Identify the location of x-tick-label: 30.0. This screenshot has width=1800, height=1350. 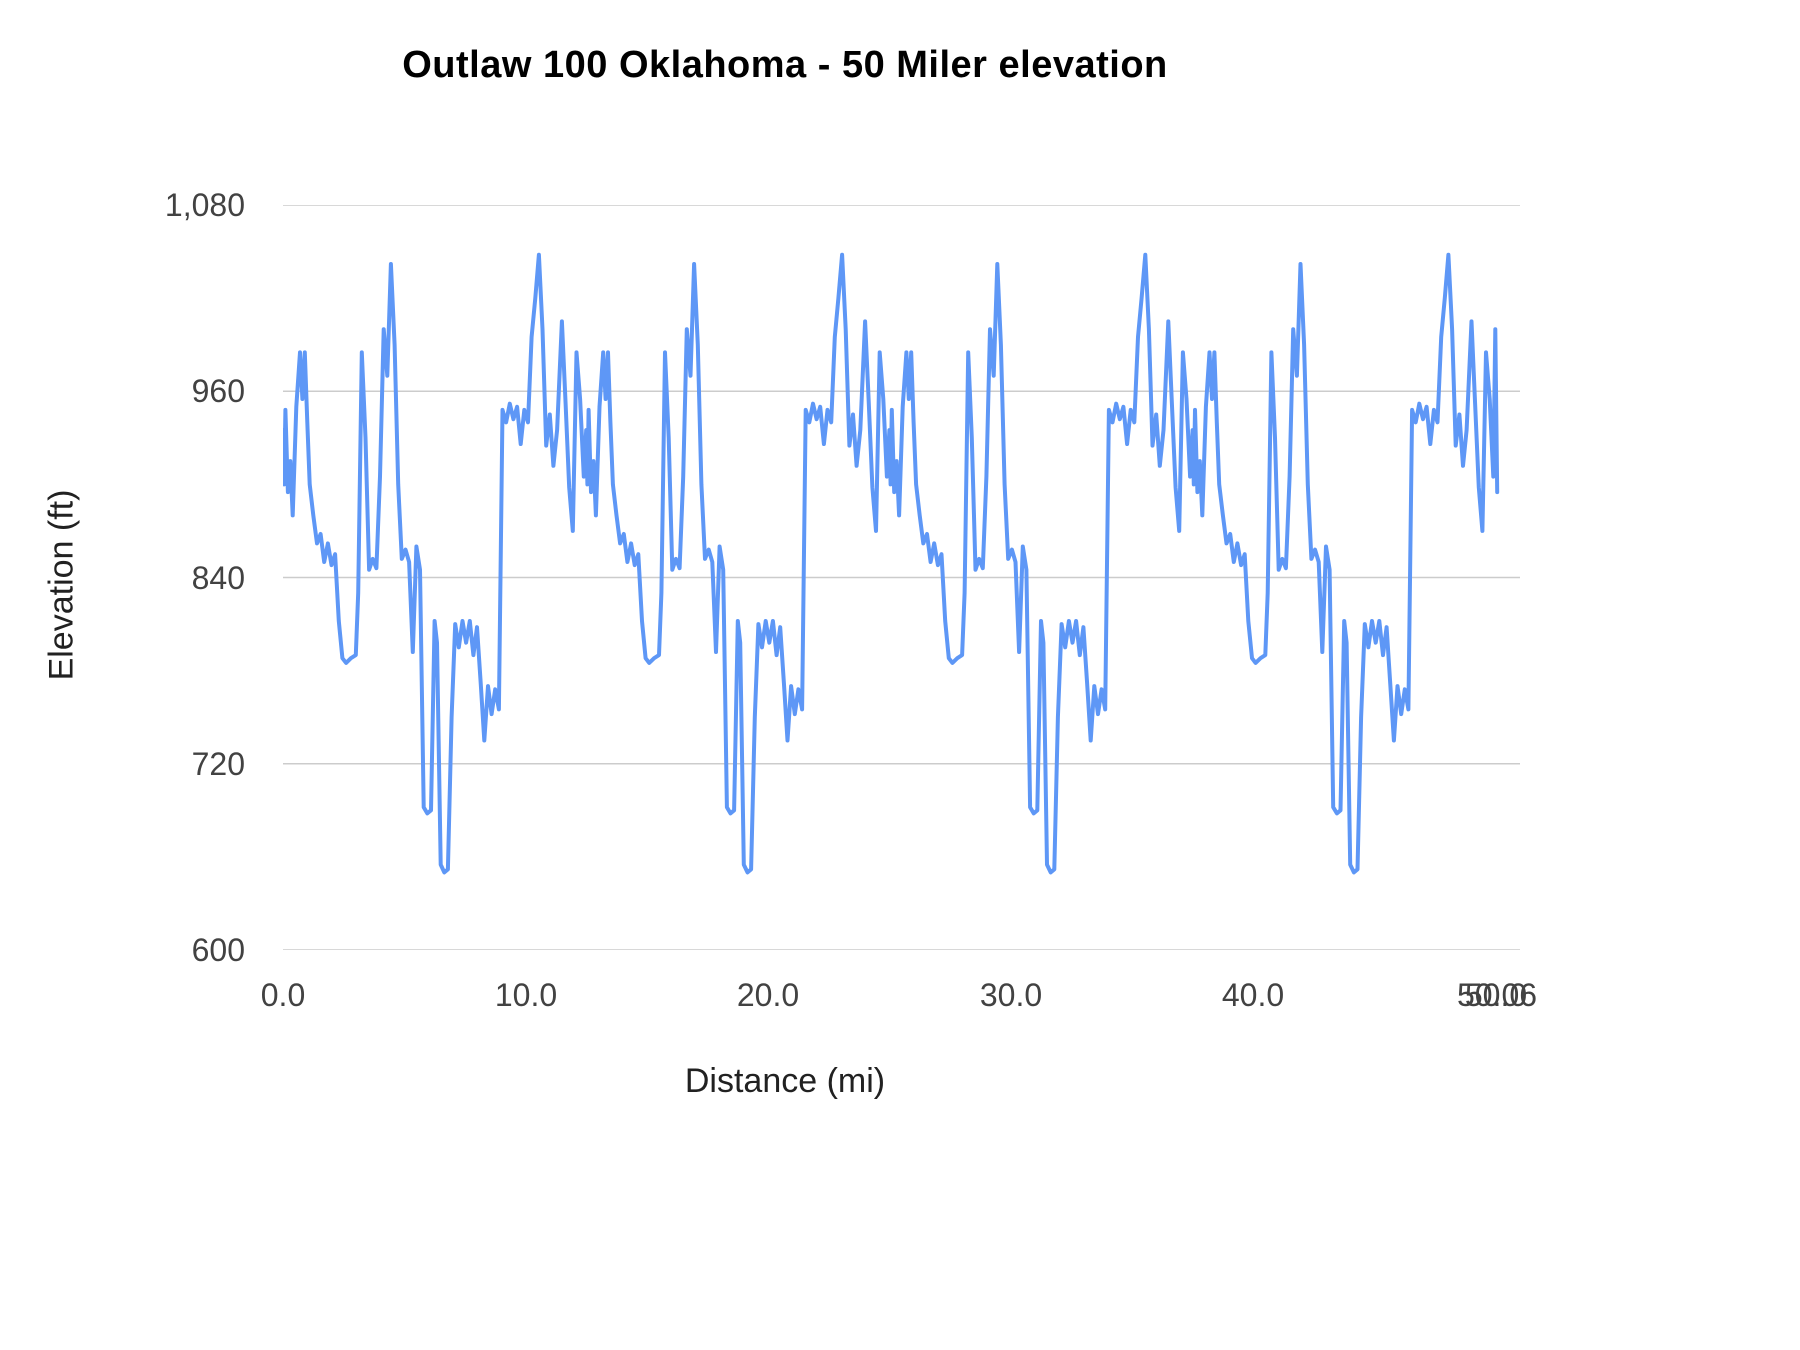
(1011, 995).